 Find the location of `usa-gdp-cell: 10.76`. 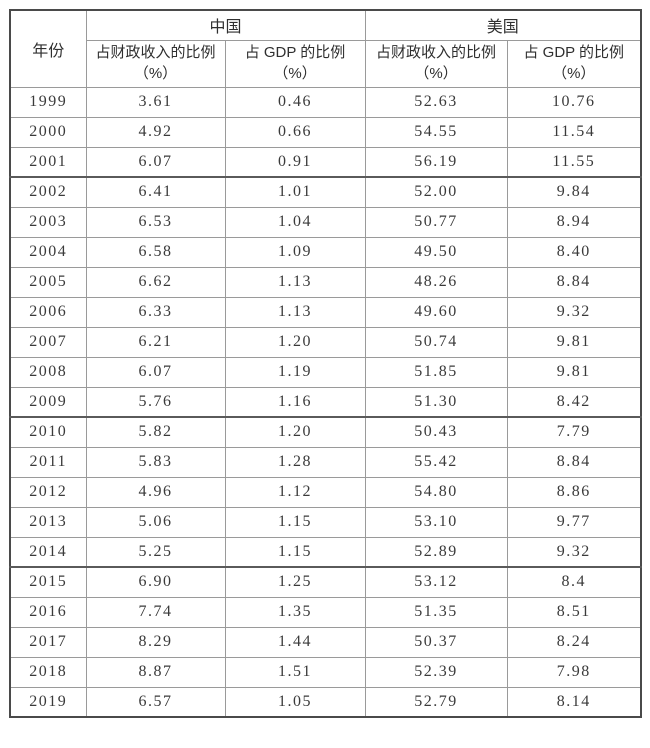

usa-gdp-cell: 10.76 is located at coordinates (574, 102).